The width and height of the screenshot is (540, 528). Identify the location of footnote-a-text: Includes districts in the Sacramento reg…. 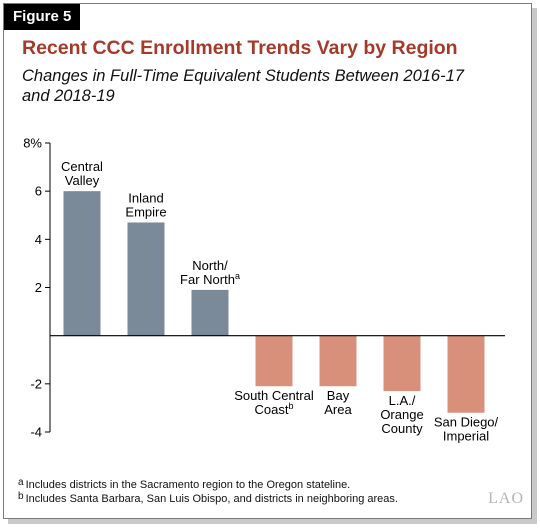
(188, 485).